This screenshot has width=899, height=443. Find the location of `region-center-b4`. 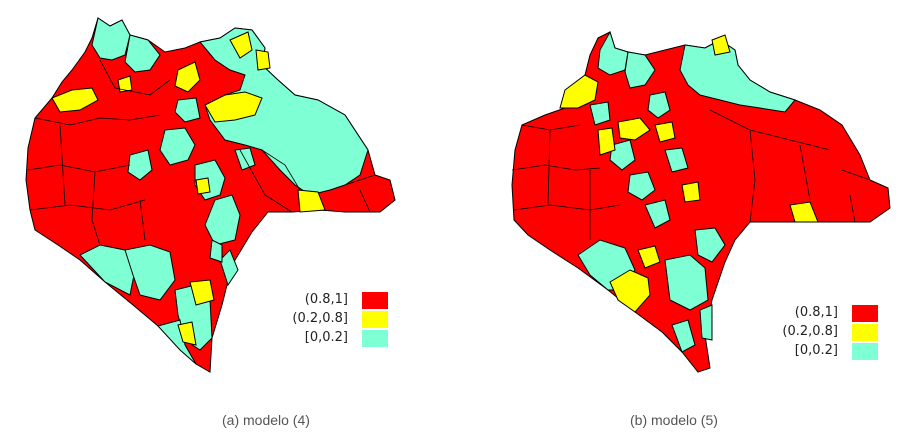

region-center-b4 is located at coordinates (676, 160).